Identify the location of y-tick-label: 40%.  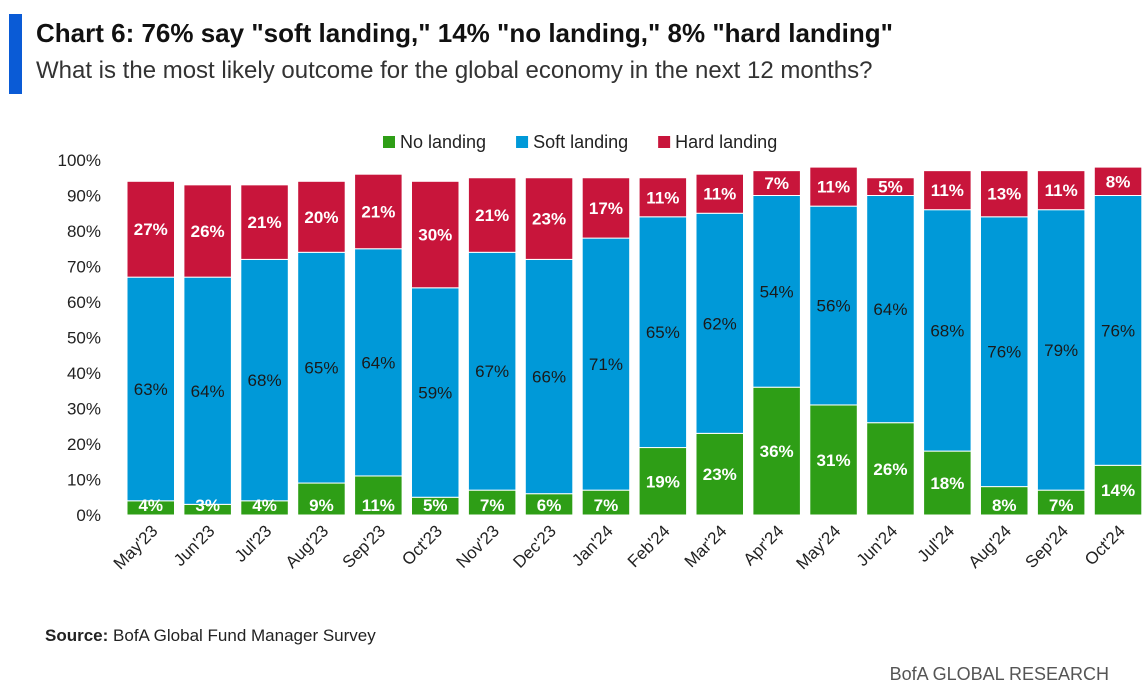
(84, 373).